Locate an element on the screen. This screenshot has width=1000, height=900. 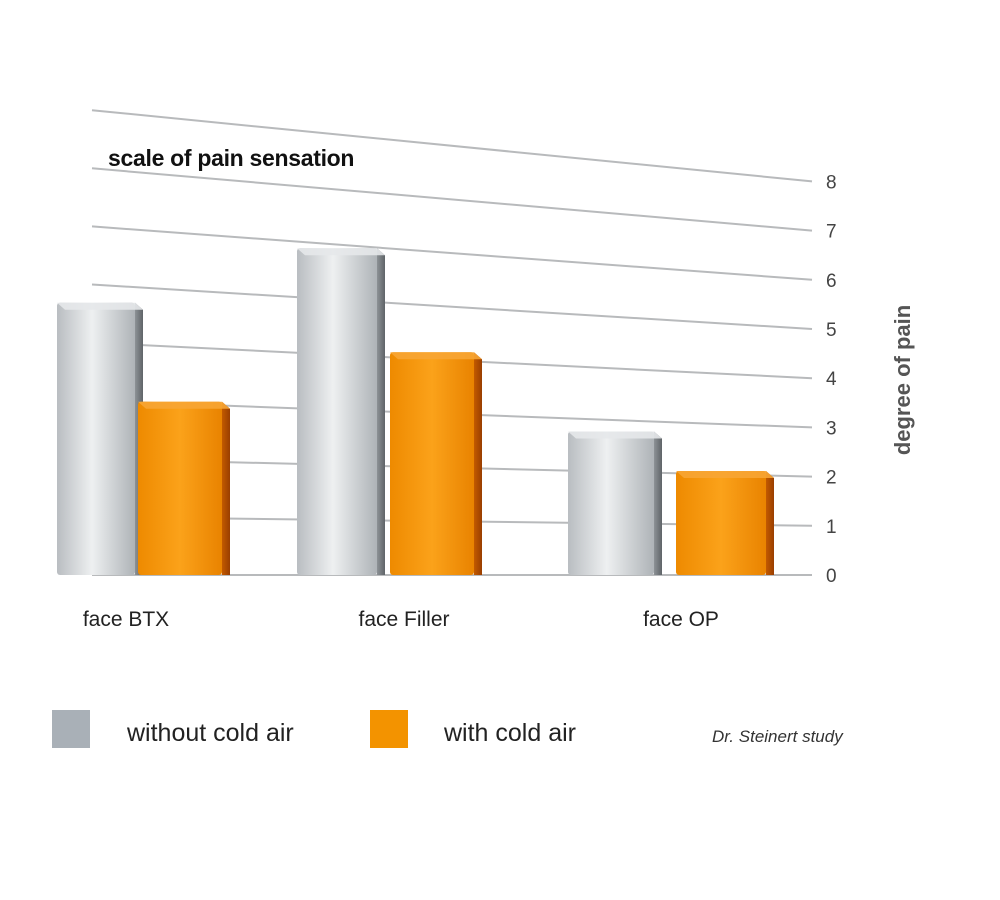
x-tick-label: face Filler is located at coordinates (403, 619).